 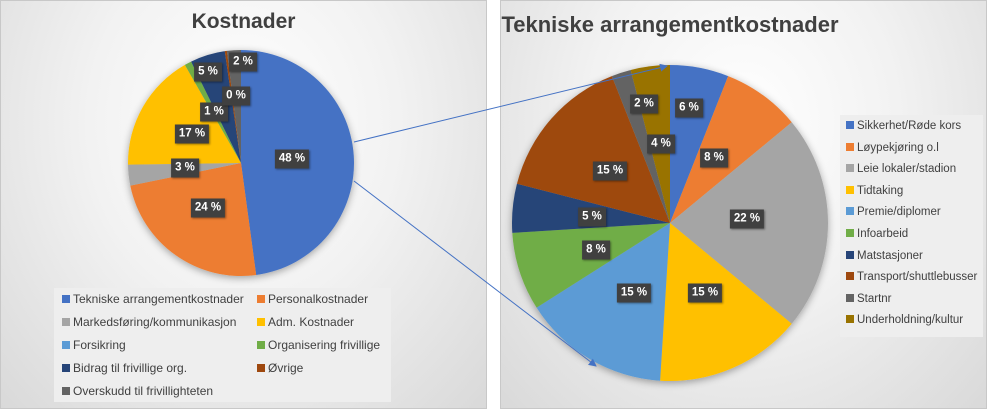 What do you see at coordinates (158, 299) in the screenshot?
I see `legend-label: Tekniske arrangementkostnader` at bounding box center [158, 299].